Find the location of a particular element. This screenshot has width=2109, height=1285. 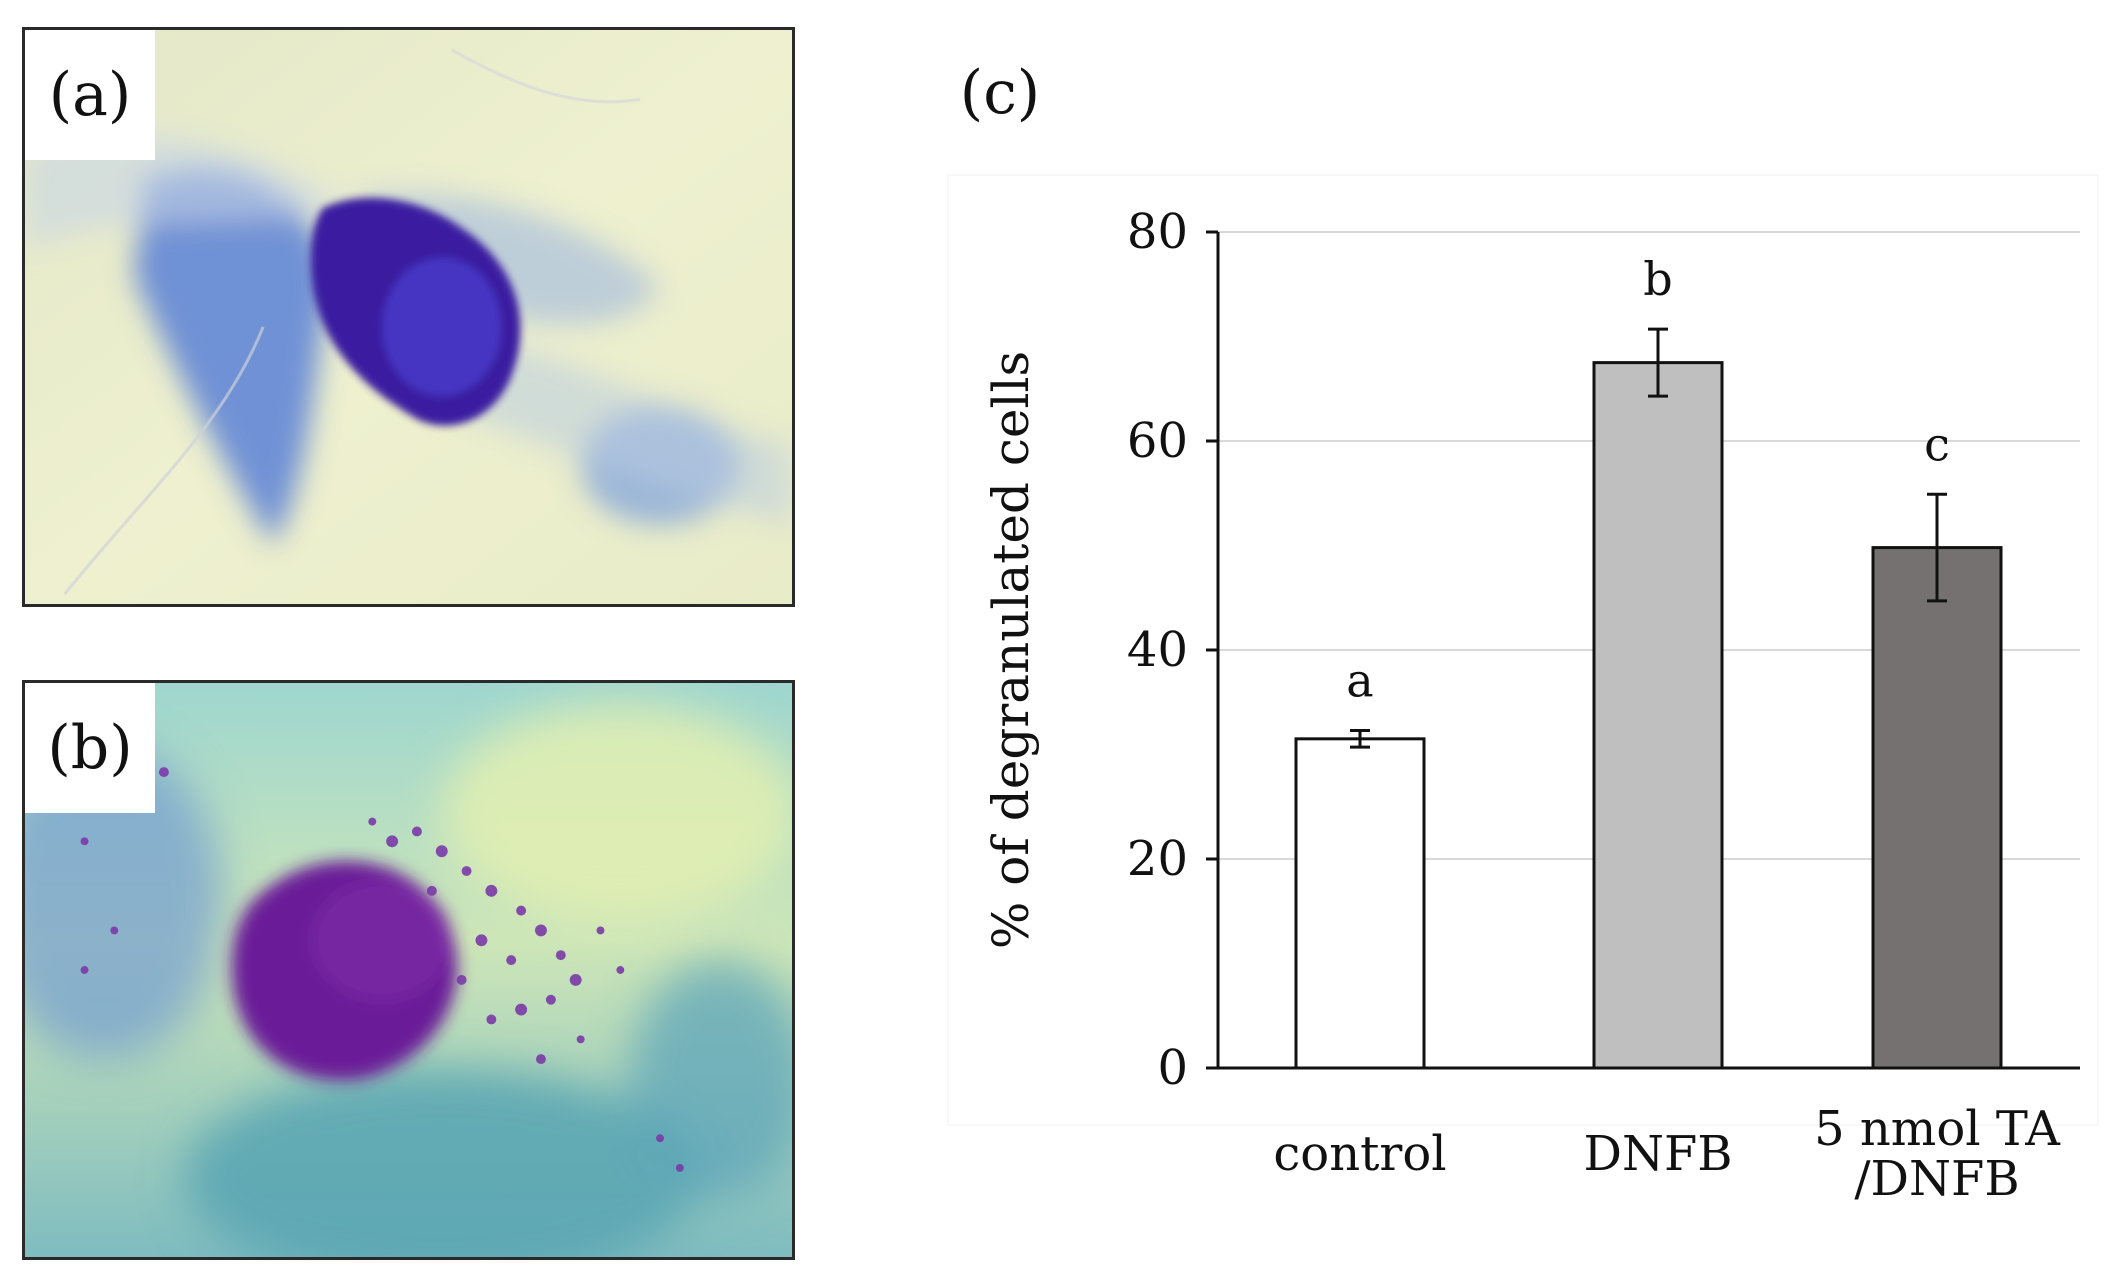

x-tick-label: DNFB is located at coordinates (1657, 1154).